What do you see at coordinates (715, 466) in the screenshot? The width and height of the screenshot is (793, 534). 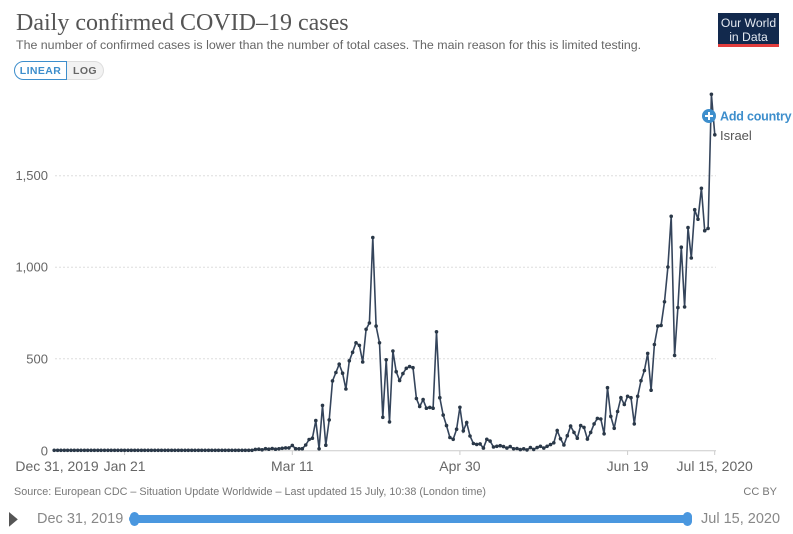 I see `svg-text: Jul 15, 2020` at bounding box center [715, 466].